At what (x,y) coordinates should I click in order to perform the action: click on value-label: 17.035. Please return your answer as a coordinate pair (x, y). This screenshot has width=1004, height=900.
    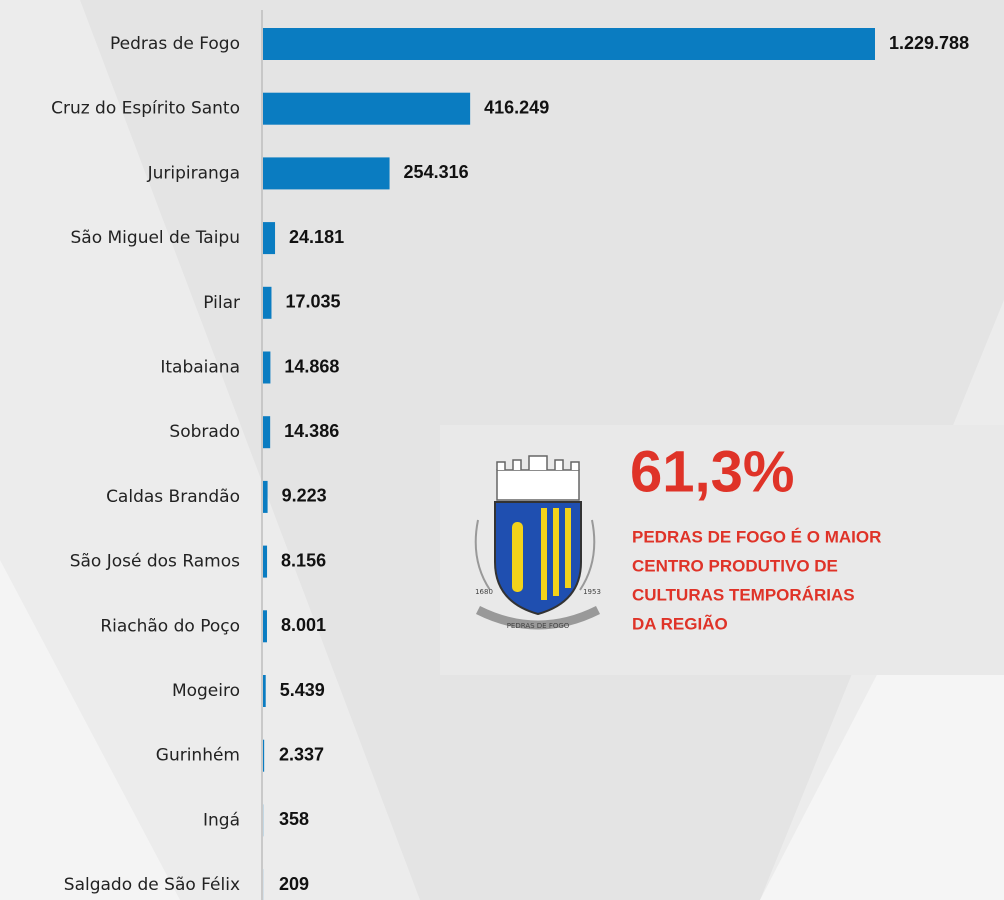
    Looking at the image, I should click on (312, 302).